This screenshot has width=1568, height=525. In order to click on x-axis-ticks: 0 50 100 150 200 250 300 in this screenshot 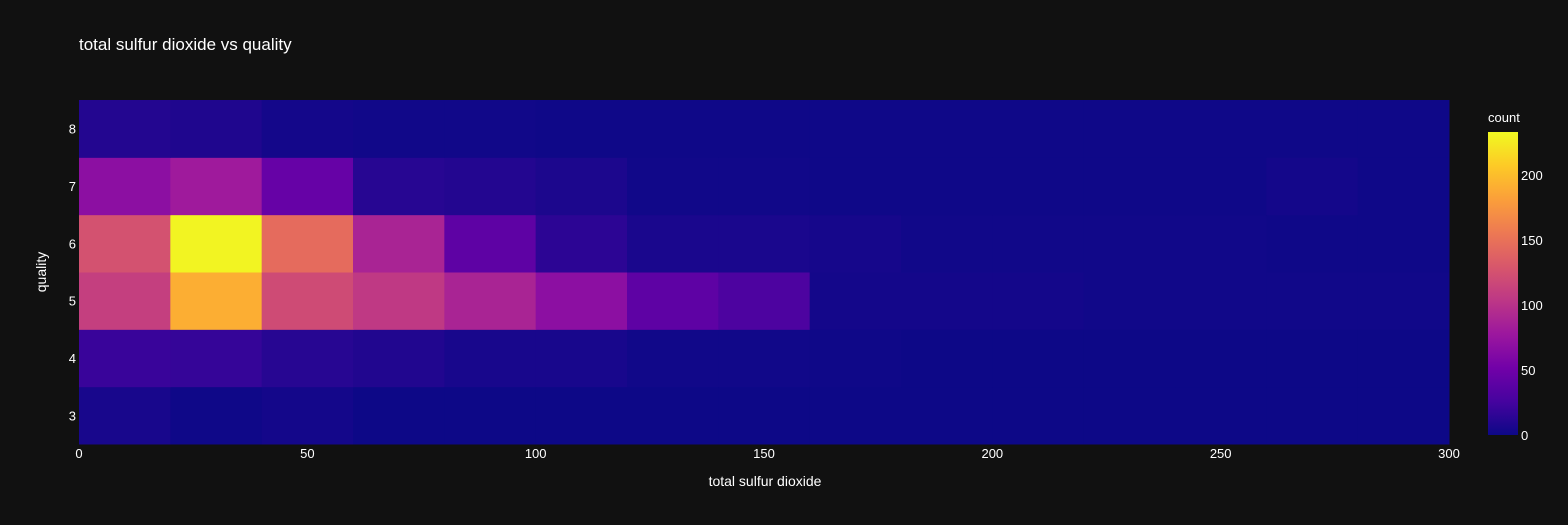, I will do `click(767, 453)`.